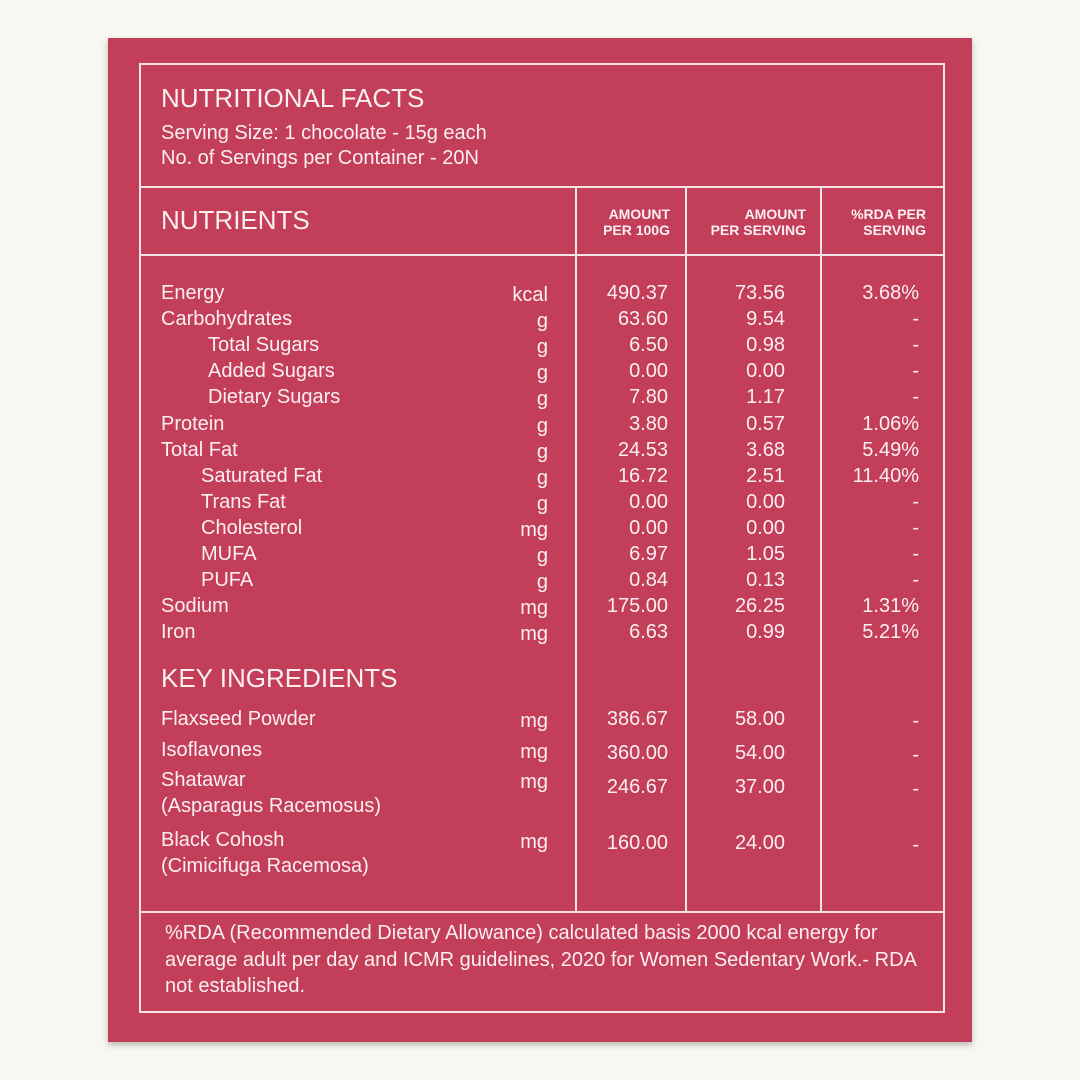  What do you see at coordinates (765, 423) in the screenshot?
I see `nutrient-per-serving: 0.57` at bounding box center [765, 423].